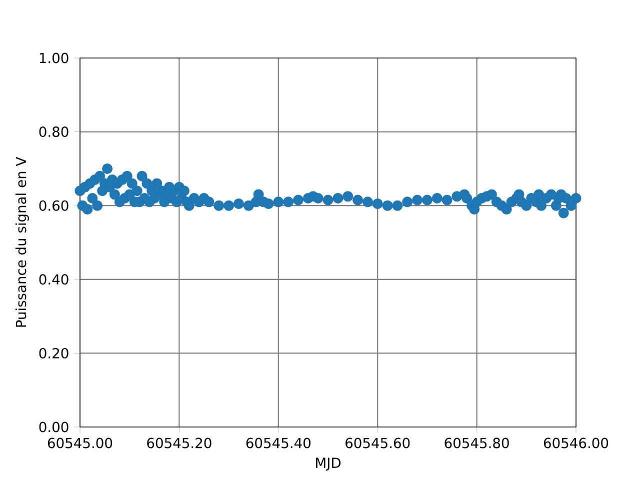 The height and width of the screenshot is (480, 640). What do you see at coordinates (53, 279) in the screenshot?
I see `y-tick-label: 0.40` at bounding box center [53, 279].